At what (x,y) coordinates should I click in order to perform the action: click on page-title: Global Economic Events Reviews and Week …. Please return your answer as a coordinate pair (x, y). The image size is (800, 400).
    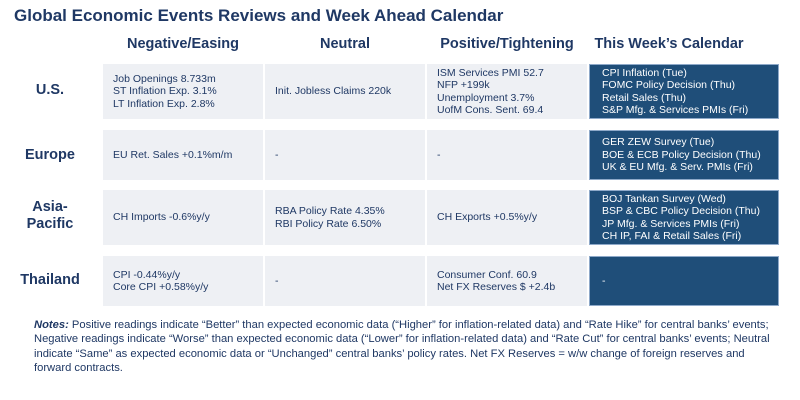
    Looking at the image, I should click on (259, 15).